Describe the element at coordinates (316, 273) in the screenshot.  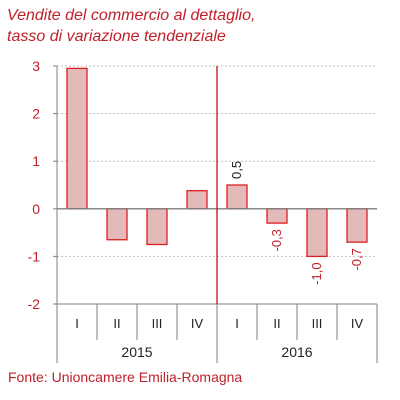
I see `data-label: -1,0` at that location.